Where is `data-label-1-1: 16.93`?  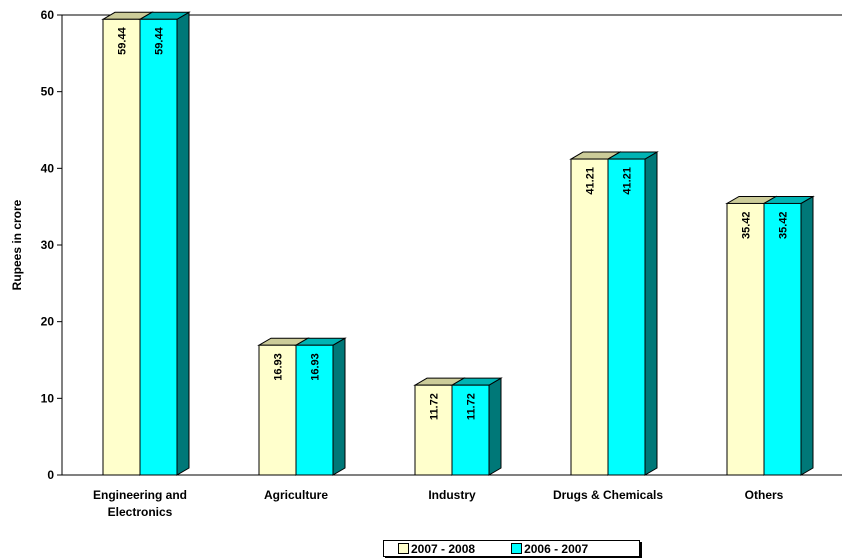 data-label-1-1: 16.93 is located at coordinates (316, 367).